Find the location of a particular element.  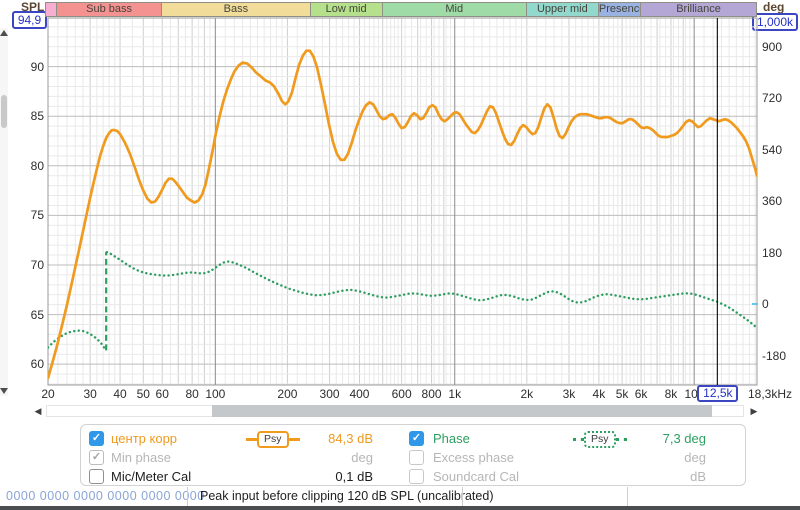

freq-tick-300: 300 is located at coordinates (329, 394).